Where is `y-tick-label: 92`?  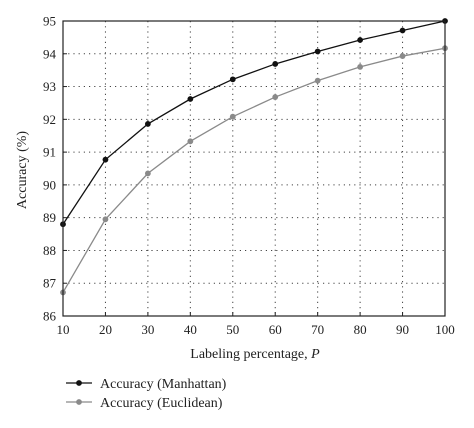
y-tick-label: 92 is located at coordinates (49, 119).